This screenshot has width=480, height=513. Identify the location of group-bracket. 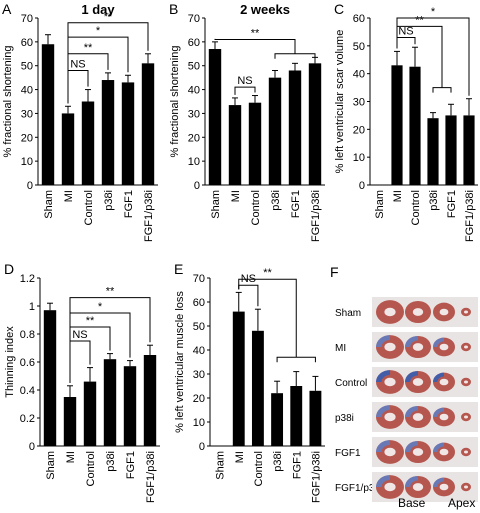
(442, 90).